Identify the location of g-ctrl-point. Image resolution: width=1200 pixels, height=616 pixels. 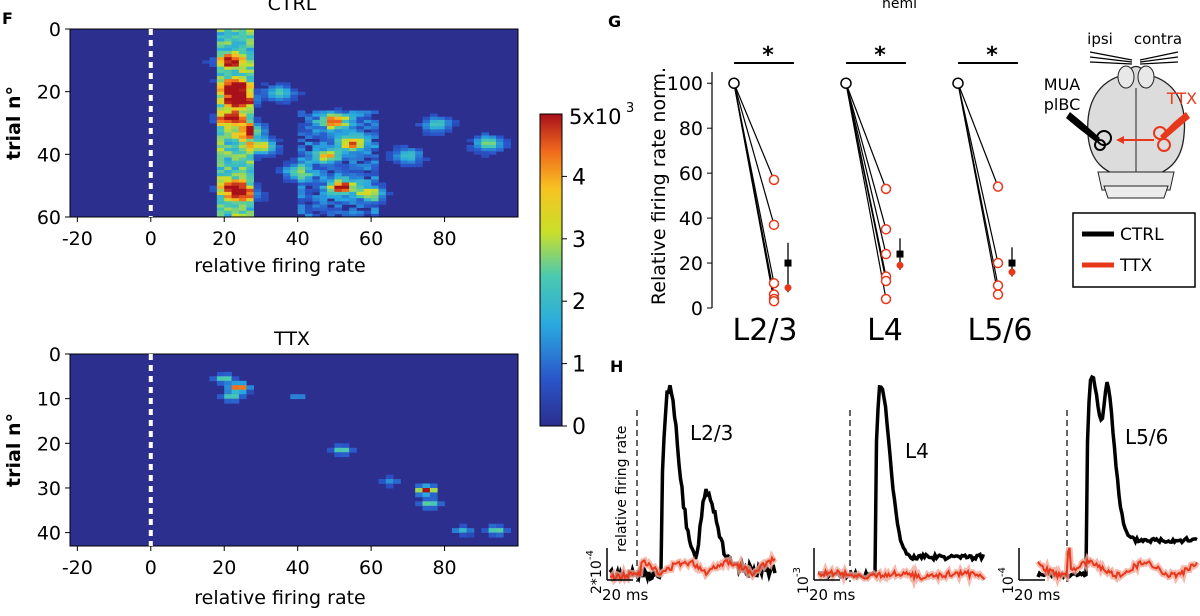
(734, 83).